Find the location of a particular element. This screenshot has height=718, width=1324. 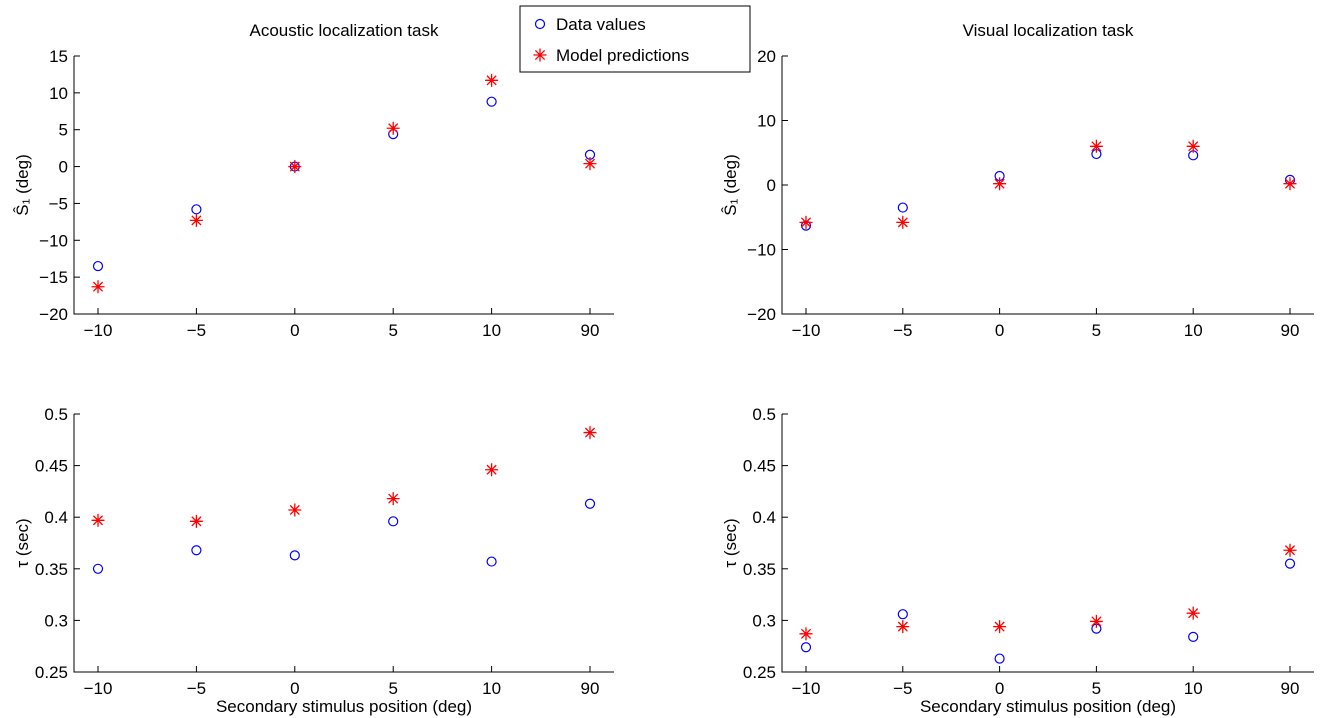

y-tick-label: 20 is located at coordinates (766, 56).